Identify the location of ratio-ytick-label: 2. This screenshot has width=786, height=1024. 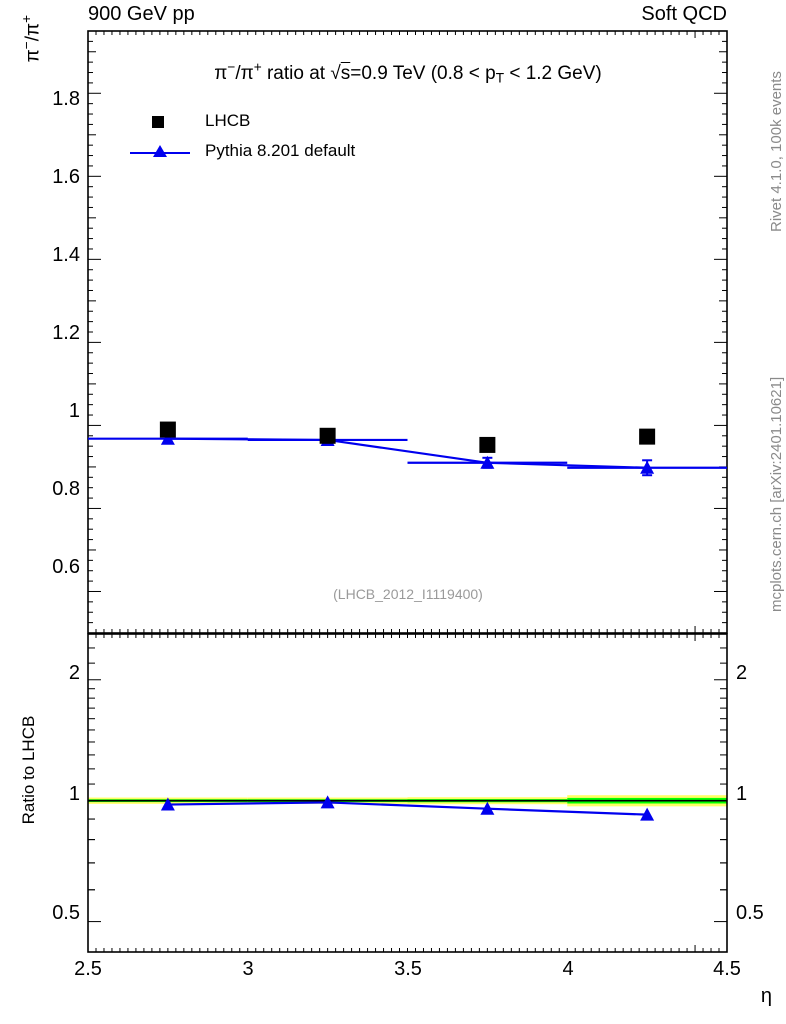
(74, 673).